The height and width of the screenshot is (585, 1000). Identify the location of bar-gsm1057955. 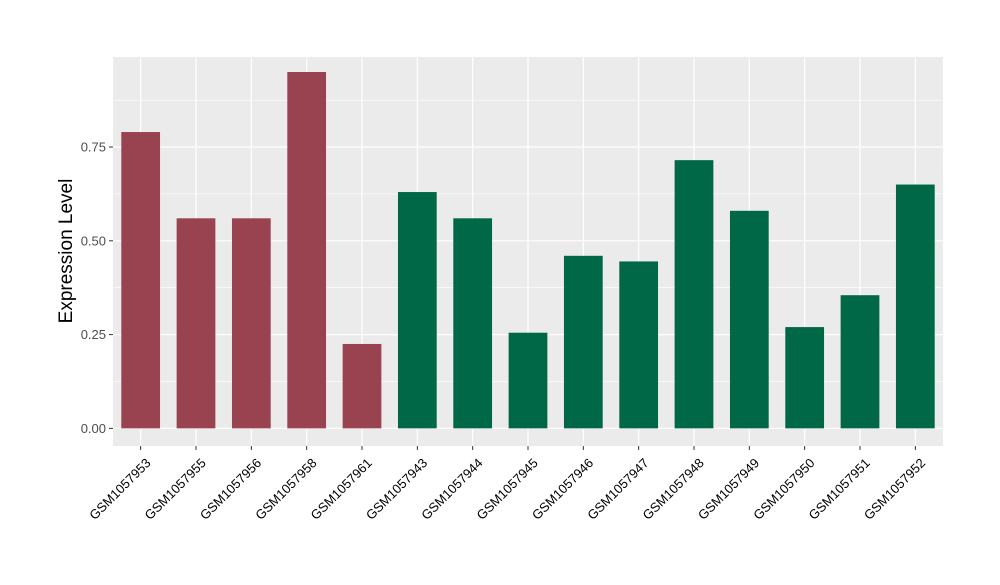
(196, 323).